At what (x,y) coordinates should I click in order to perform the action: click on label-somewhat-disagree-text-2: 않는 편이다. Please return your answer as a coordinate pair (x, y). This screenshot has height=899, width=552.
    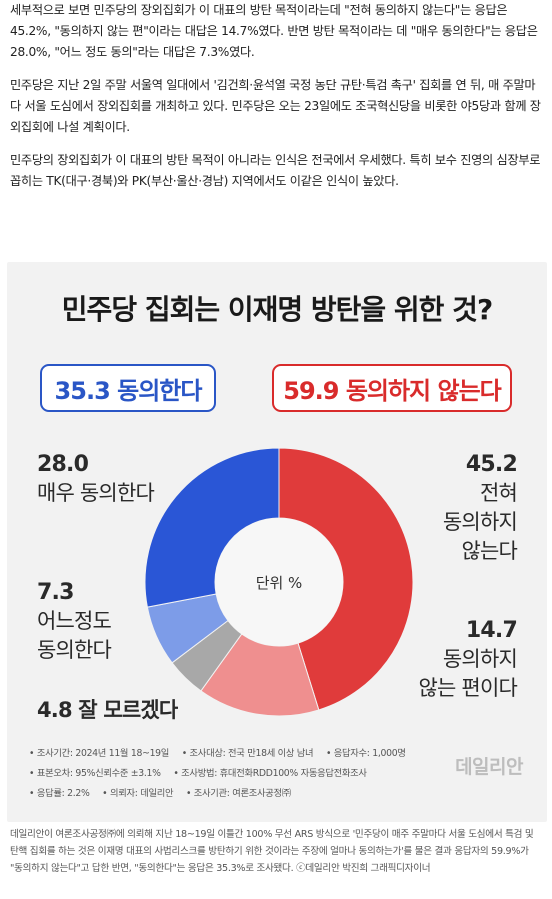
    Looking at the image, I should click on (468, 688).